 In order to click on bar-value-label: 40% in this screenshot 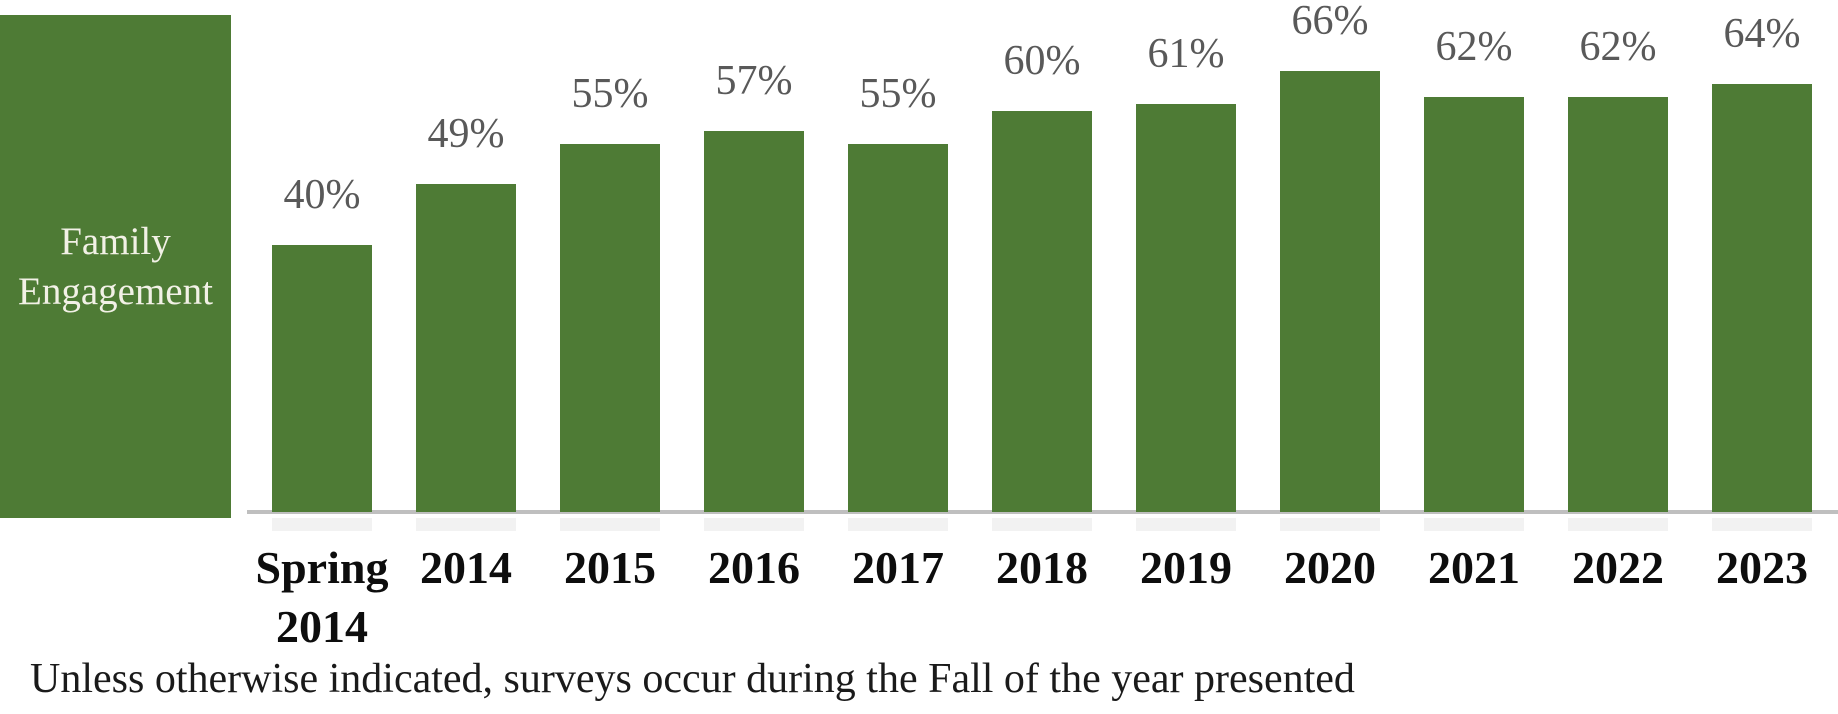, I will do `click(322, 195)`.